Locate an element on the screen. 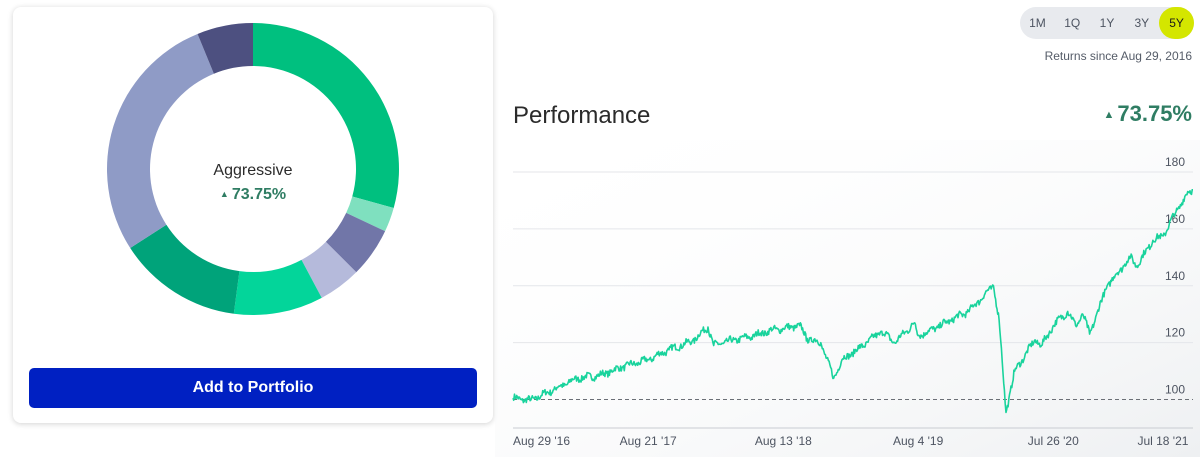  range-option-1y: 1Y is located at coordinates (1107, 23).